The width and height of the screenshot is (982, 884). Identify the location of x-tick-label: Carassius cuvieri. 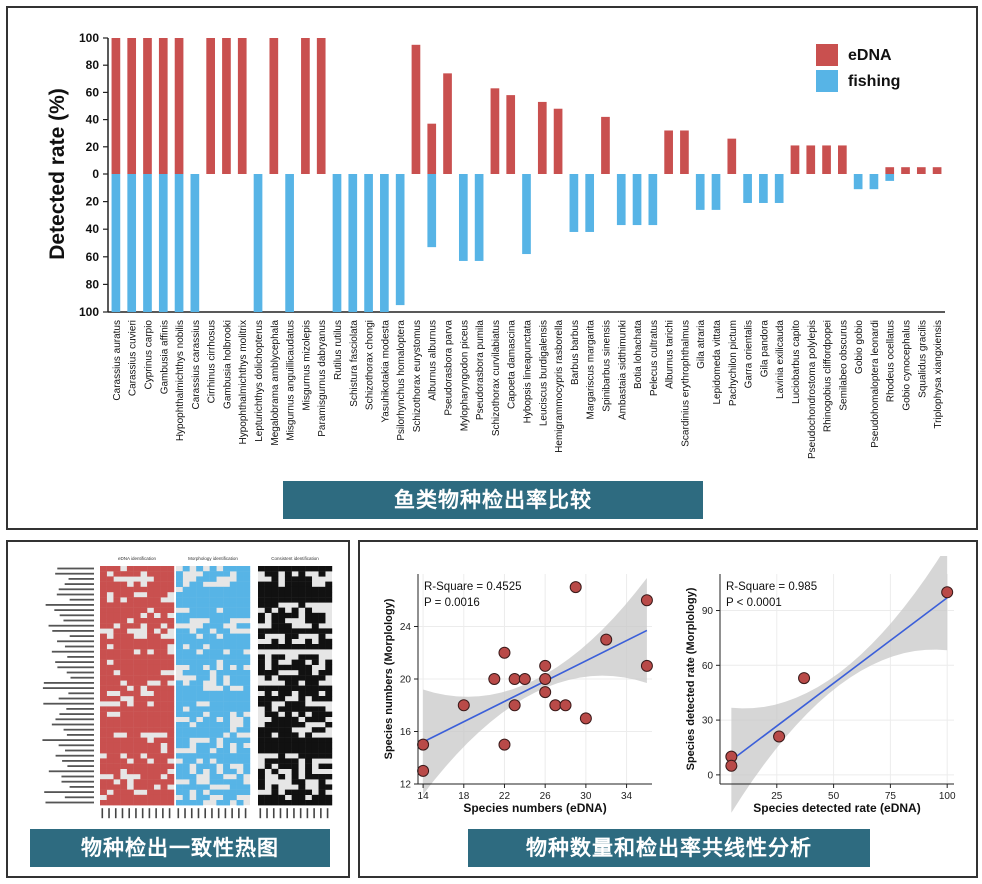
(133, 358).